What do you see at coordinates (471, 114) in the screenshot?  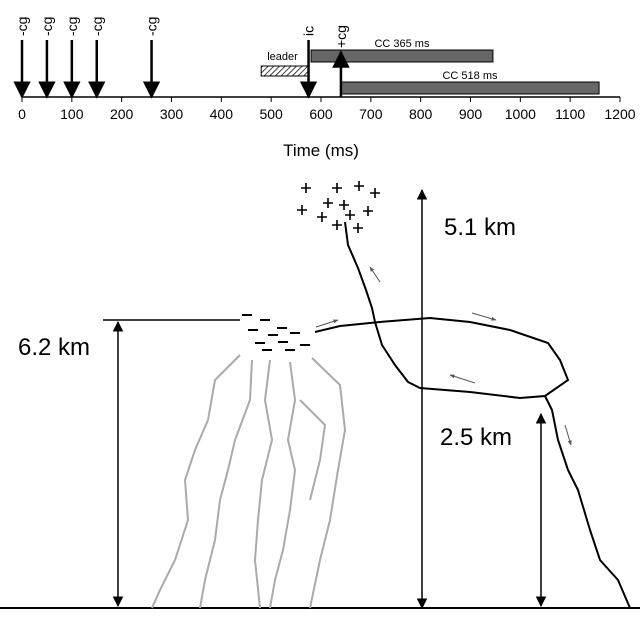 I see `x-tick-label: 900` at bounding box center [471, 114].